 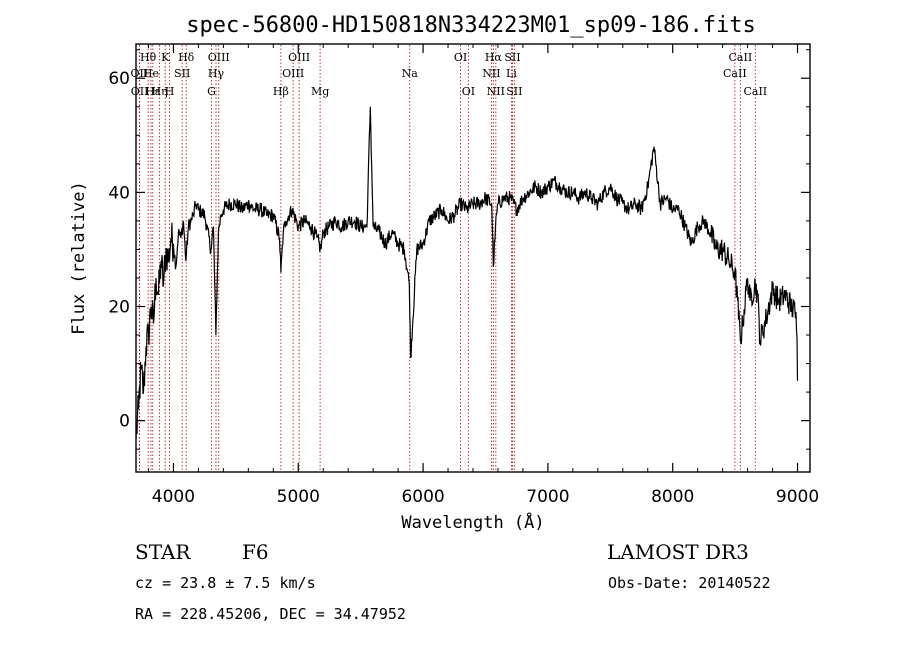 What do you see at coordinates (119, 193) in the screenshot?
I see `y-tick-label-2: 40` at bounding box center [119, 193].